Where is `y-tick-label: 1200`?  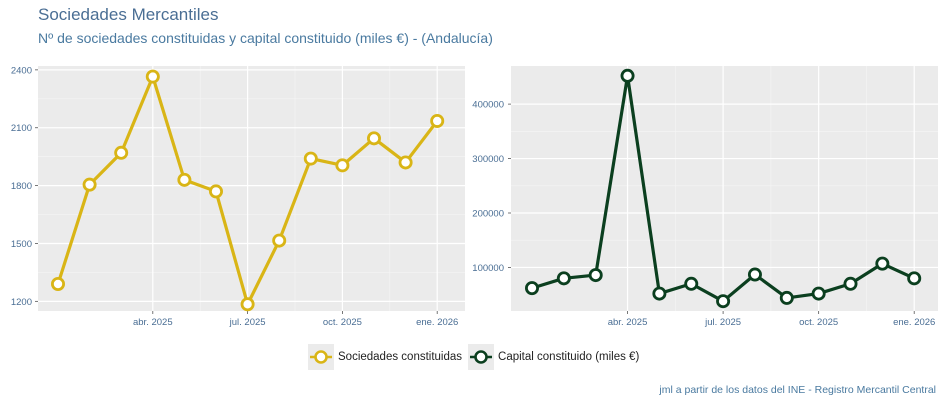 y-tick-label: 1200 is located at coordinates (21, 302).